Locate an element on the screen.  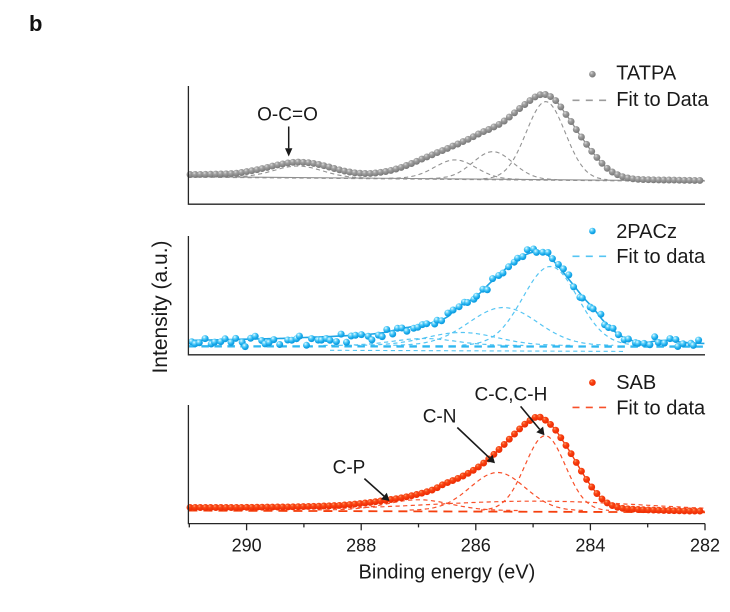
svg-text: TATPA is located at coordinates (646, 74).